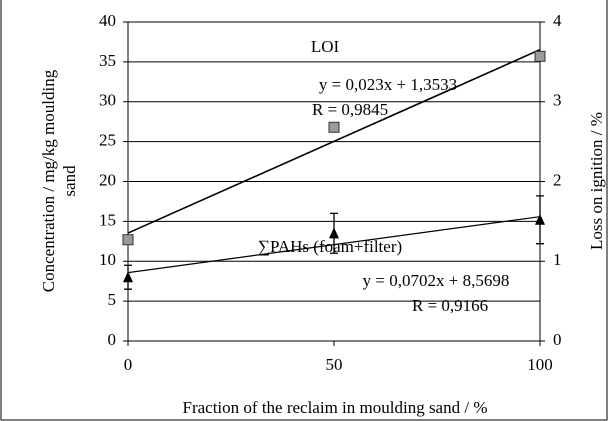  What do you see at coordinates (112, 299) in the screenshot?
I see `y-tick-label: 5` at bounding box center [112, 299].